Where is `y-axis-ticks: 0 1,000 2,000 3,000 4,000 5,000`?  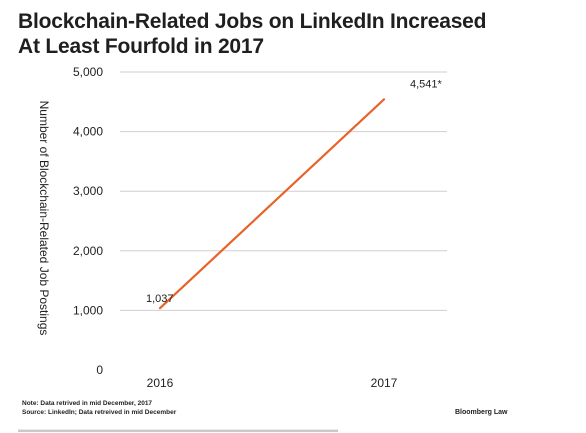 y-axis-ticks: 0 1,000 2,000 3,000 4,000 5,000 is located at coordinates (88, 221).